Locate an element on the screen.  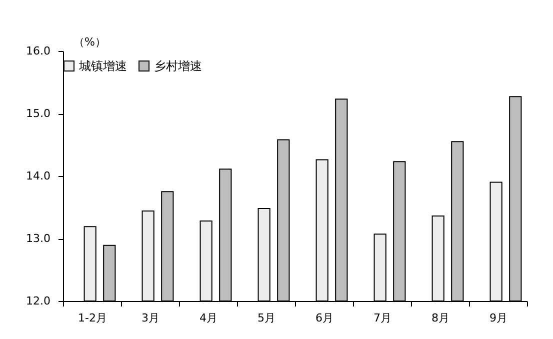
y-tick-label: 16.0 is located at coordinates (38, 51).